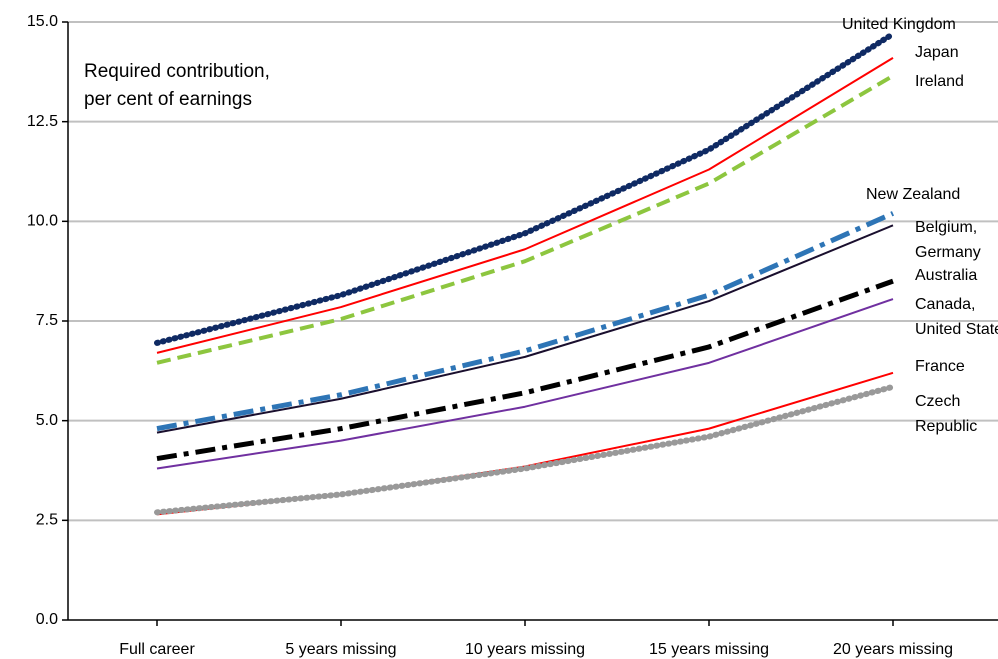 The height and width of the screenshot is (659, 998). Describe the element at coordinates (946, 414) in the screenshot. I see `series-label: Czech Republic` at that location.